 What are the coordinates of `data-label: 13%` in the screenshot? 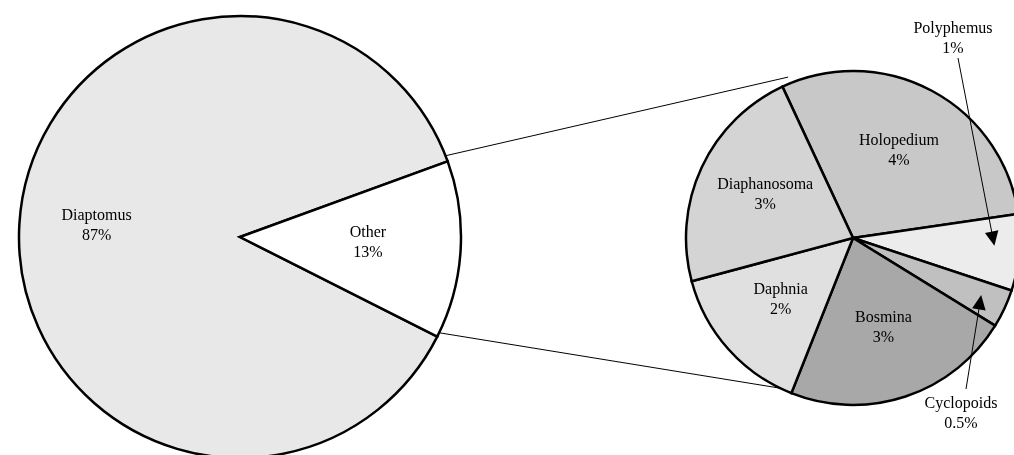 It's located at (368, 251).